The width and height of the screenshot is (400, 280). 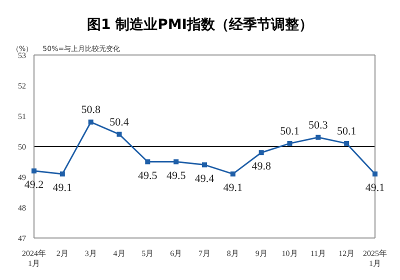 What do you see at coordinates (346, 253) in the screenshot?
I see `x-tick-label: 12月` at bounding box center [346, 253].